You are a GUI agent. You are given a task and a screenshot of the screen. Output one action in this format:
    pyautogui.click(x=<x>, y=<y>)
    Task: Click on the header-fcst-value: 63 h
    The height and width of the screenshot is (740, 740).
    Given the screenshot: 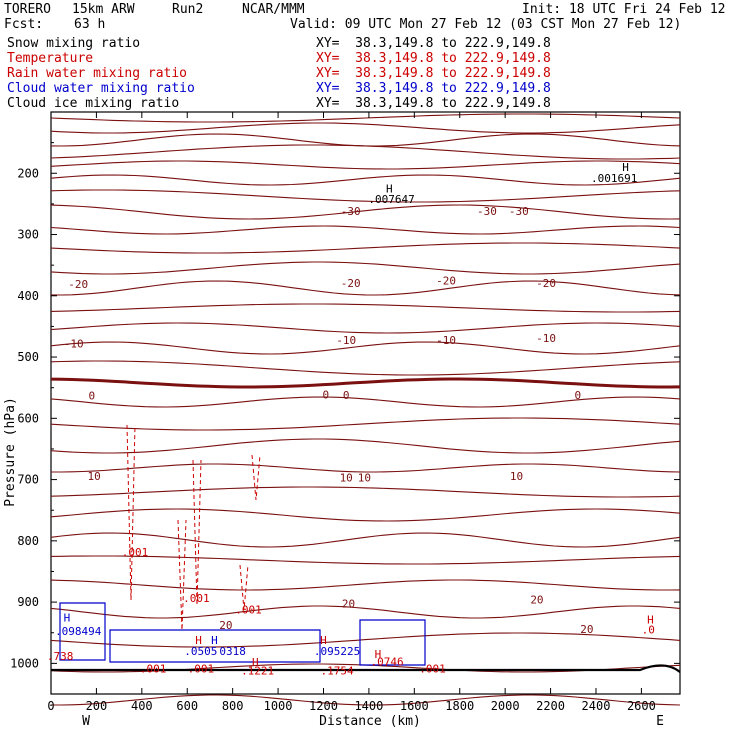 What is the action you would take?
    pyautogui.click(x=90, y=24)
    